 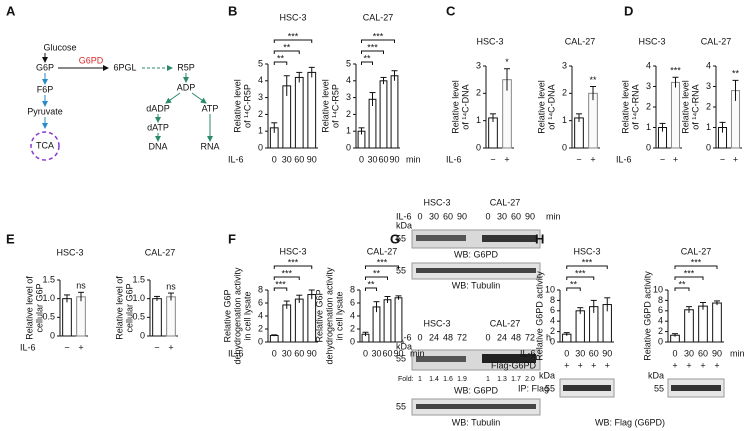 I want to click on node: dADP, so click(x=158, y=108).